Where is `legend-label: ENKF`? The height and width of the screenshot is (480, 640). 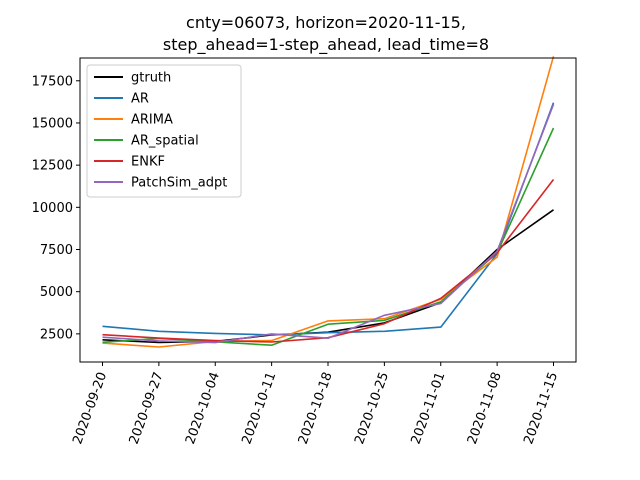
legend-label: ENKF is located at coordinates (148, 162).